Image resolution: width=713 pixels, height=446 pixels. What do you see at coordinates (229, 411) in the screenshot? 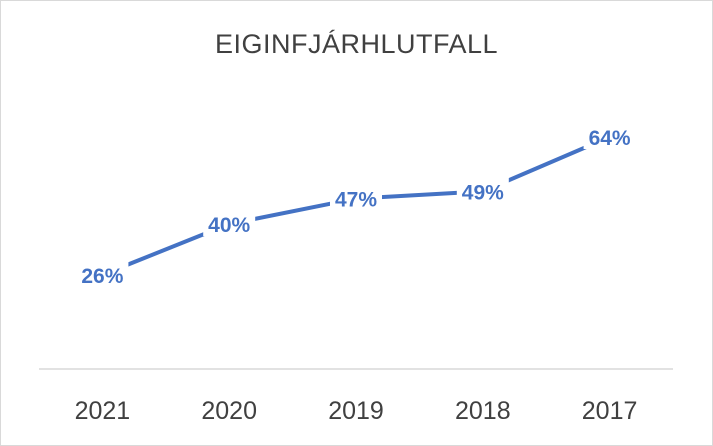
I see `x-tick-label-2020: 2020` at bounding box center [229, 411].